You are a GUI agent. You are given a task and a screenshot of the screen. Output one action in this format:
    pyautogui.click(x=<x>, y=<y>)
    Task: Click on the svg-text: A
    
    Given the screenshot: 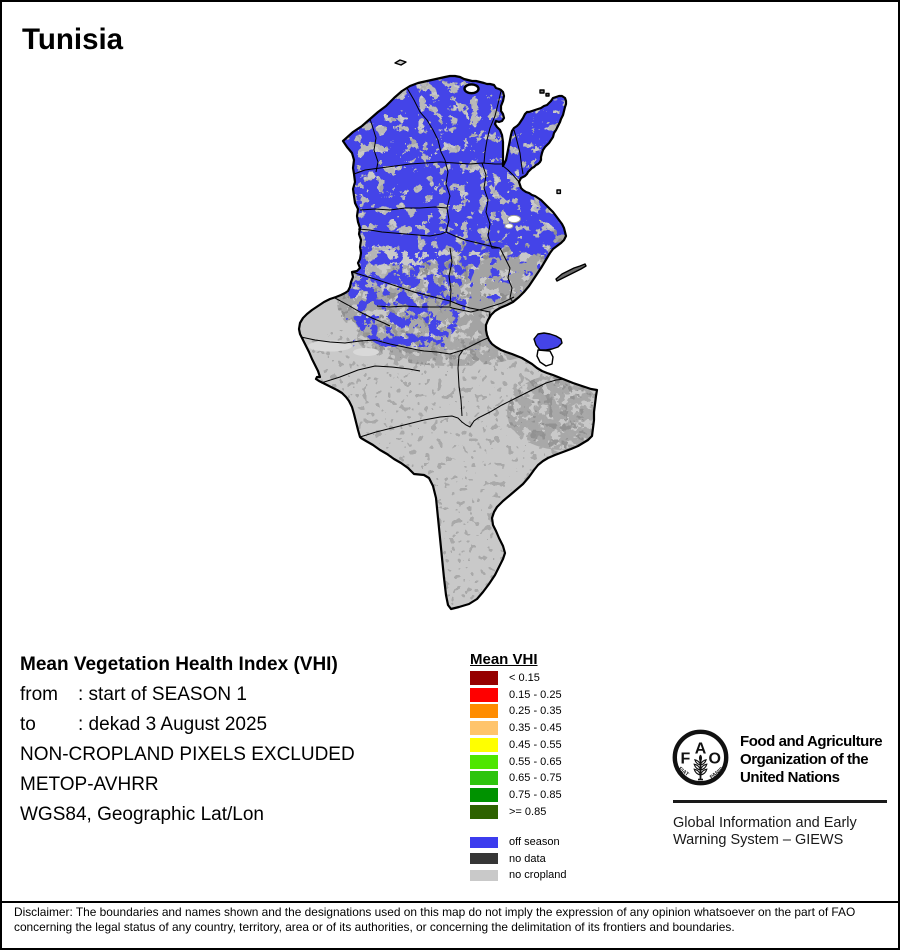 What is the action you would take?
    pyautogui.click(x=701, y=749)
    